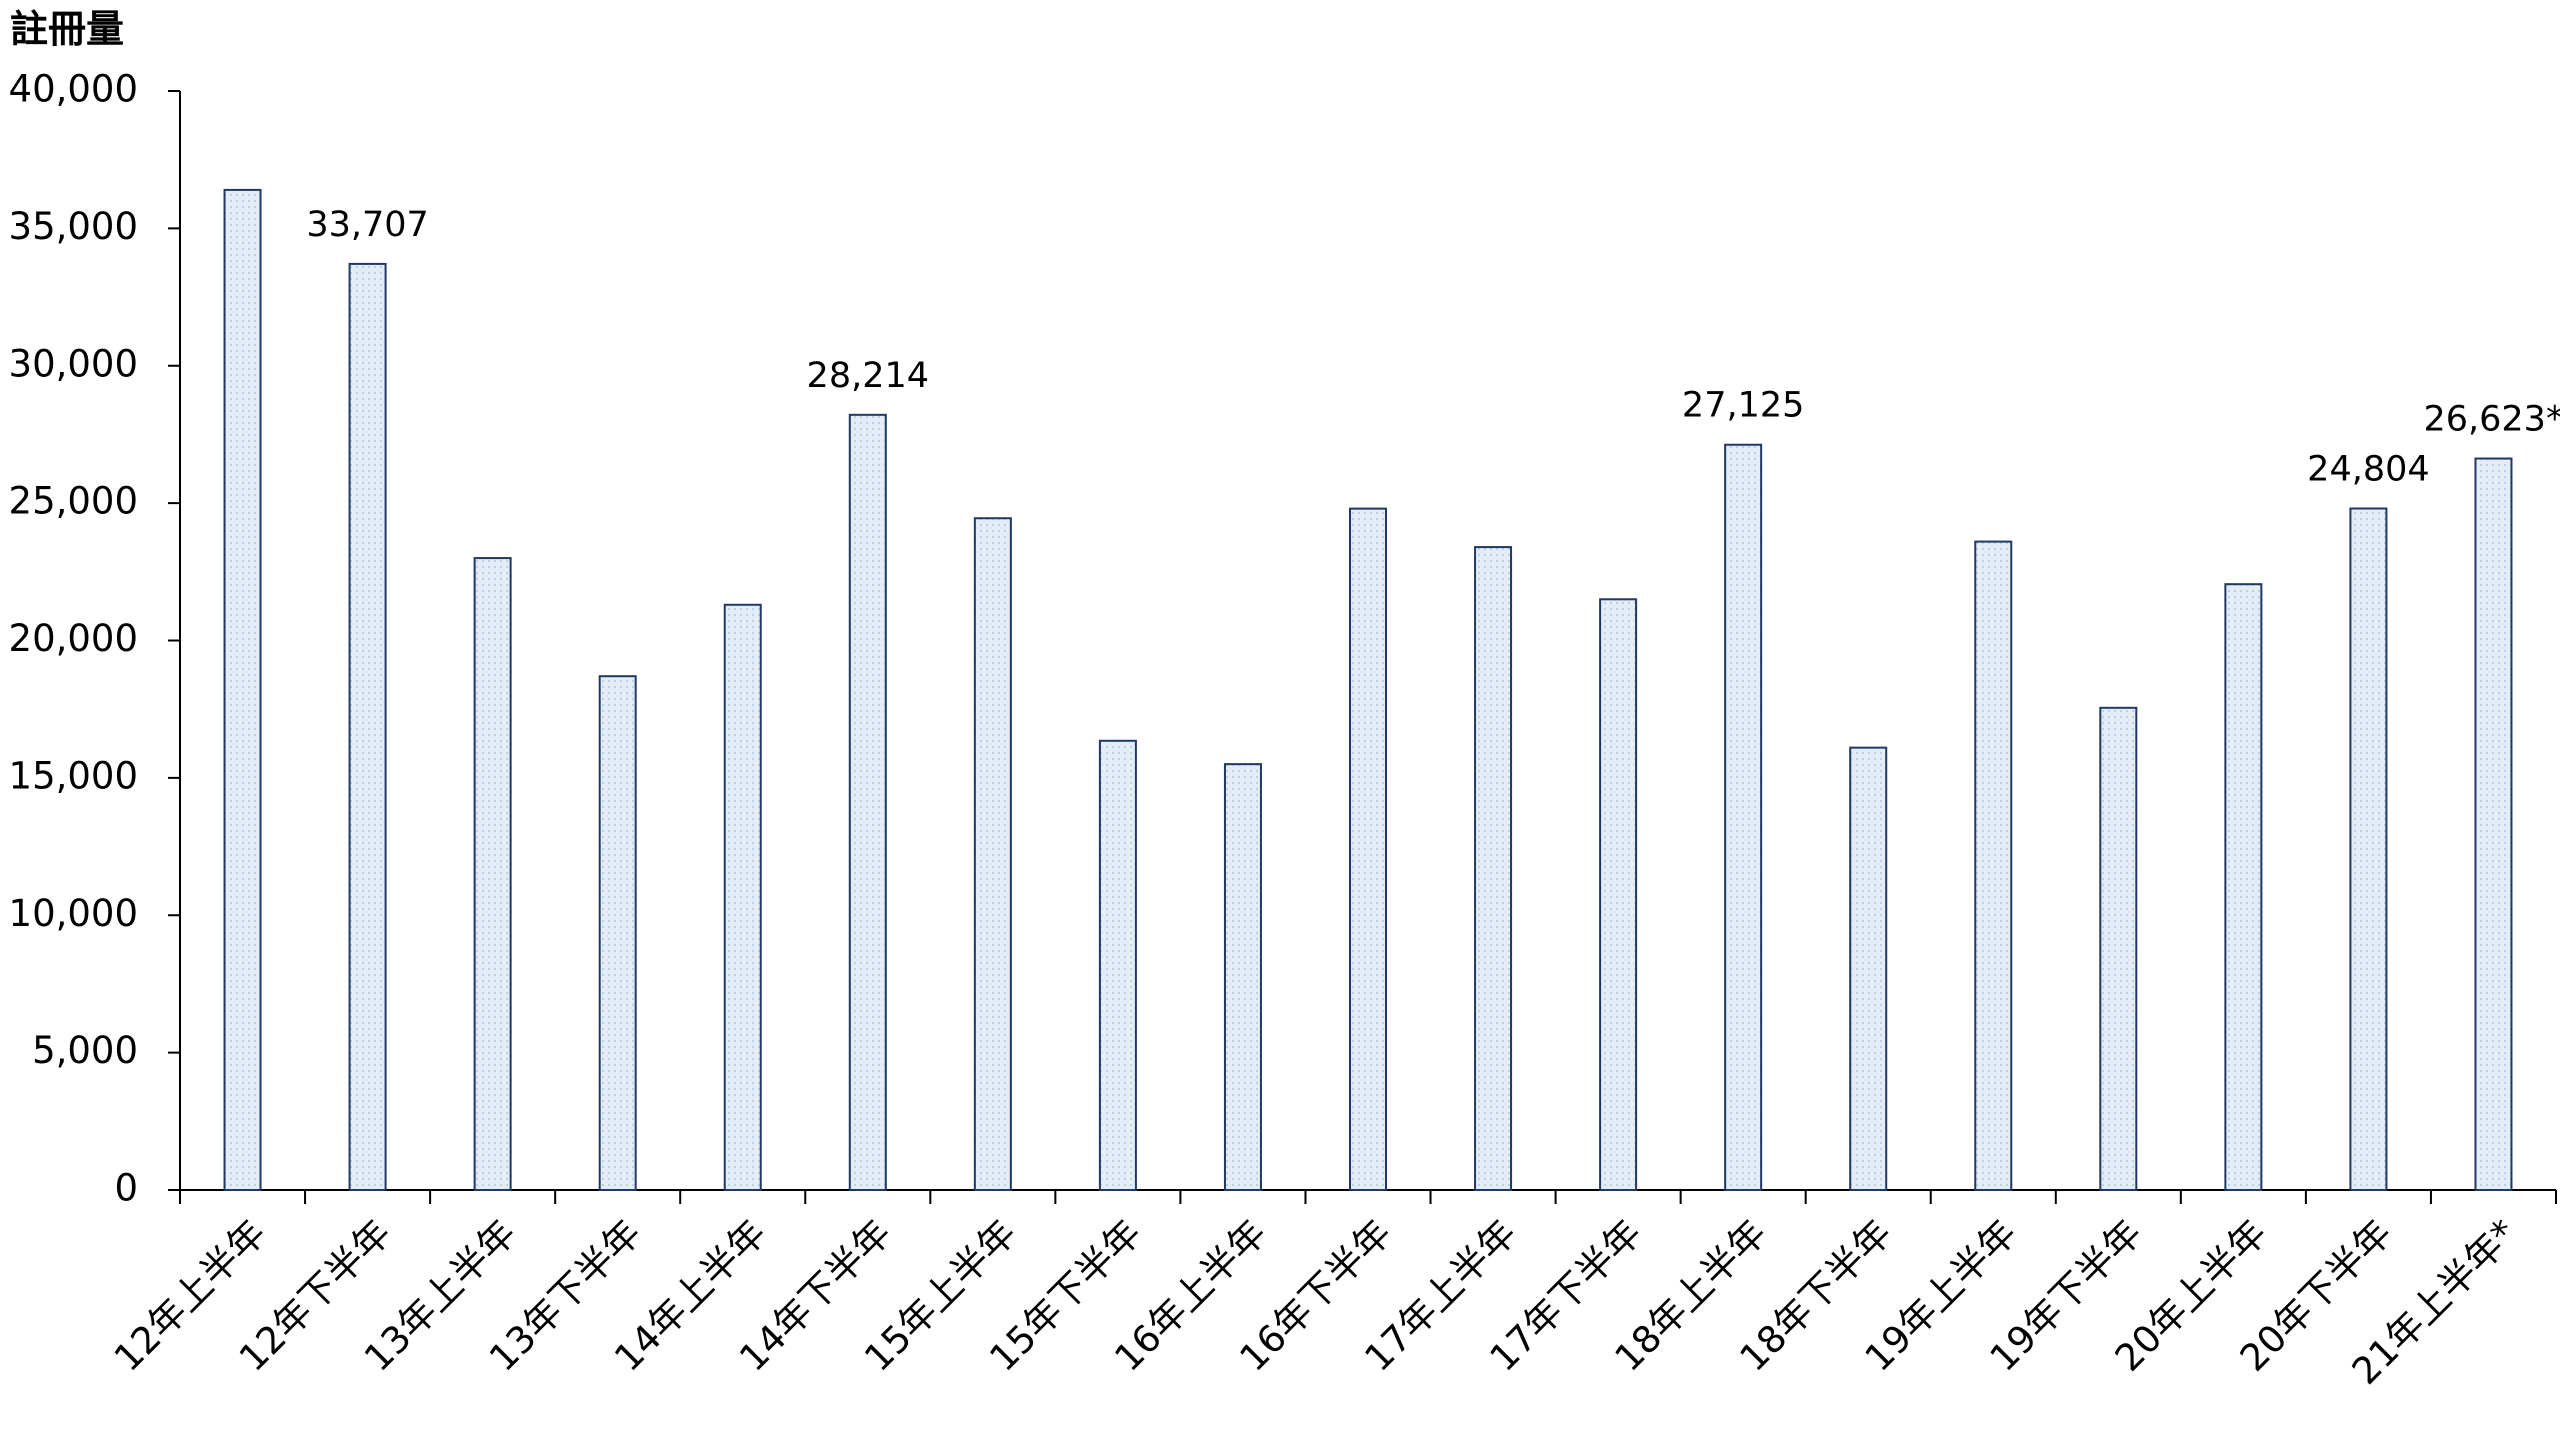 This screenshot has width=2560, height=1440. Describe the element at coordinates (126, 1188) in the screenshot. I see `y-tick-label: 0` at that location.